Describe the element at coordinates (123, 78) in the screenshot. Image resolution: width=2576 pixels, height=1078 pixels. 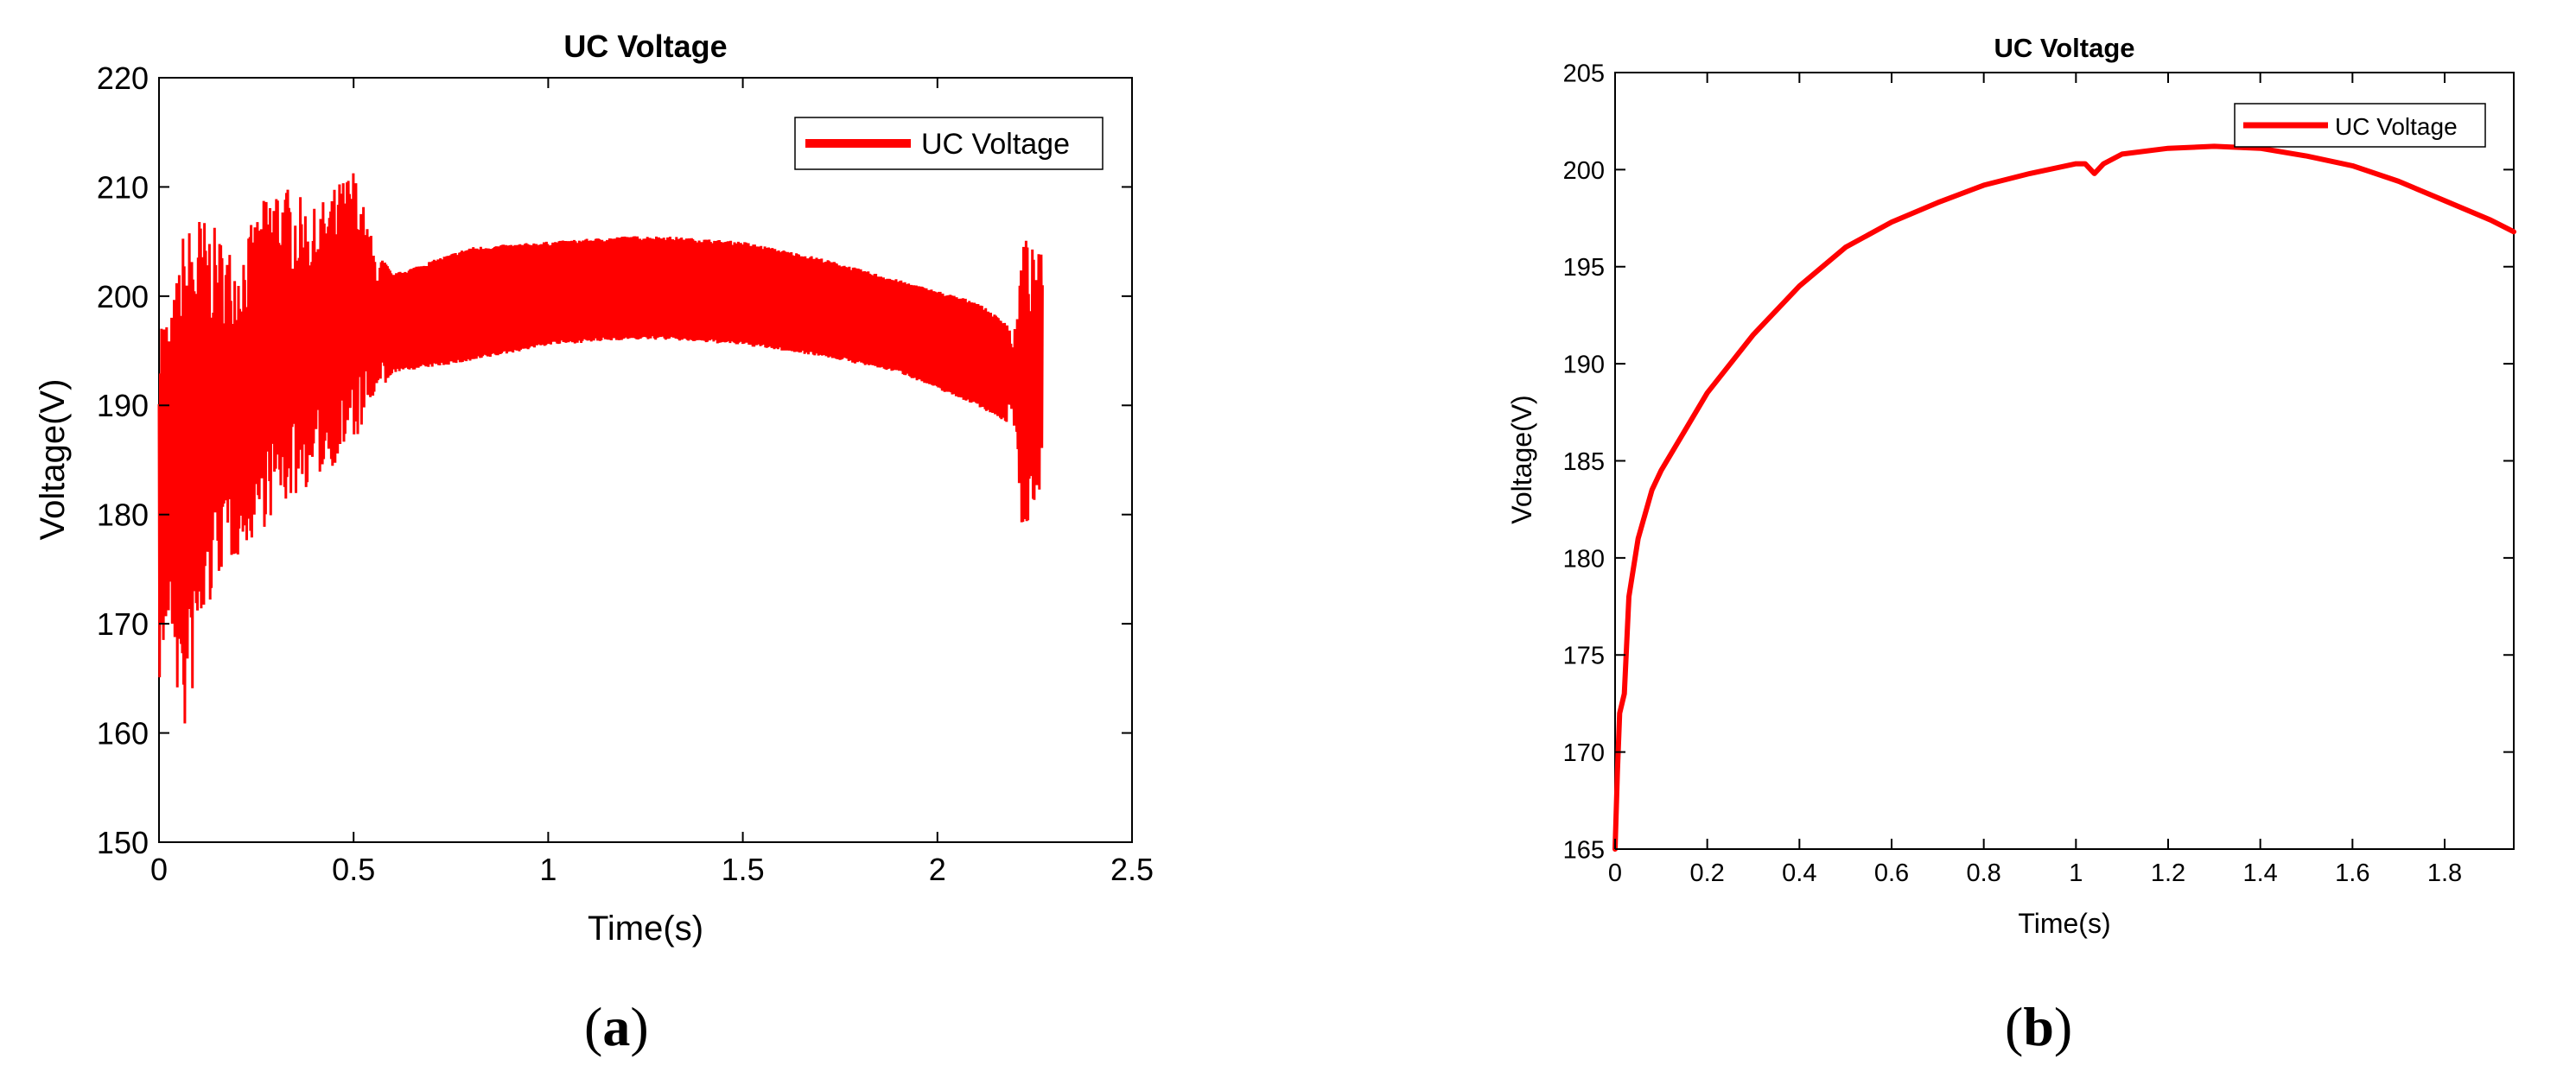
I see `chart-a-y-tick-label: 220` at that location.